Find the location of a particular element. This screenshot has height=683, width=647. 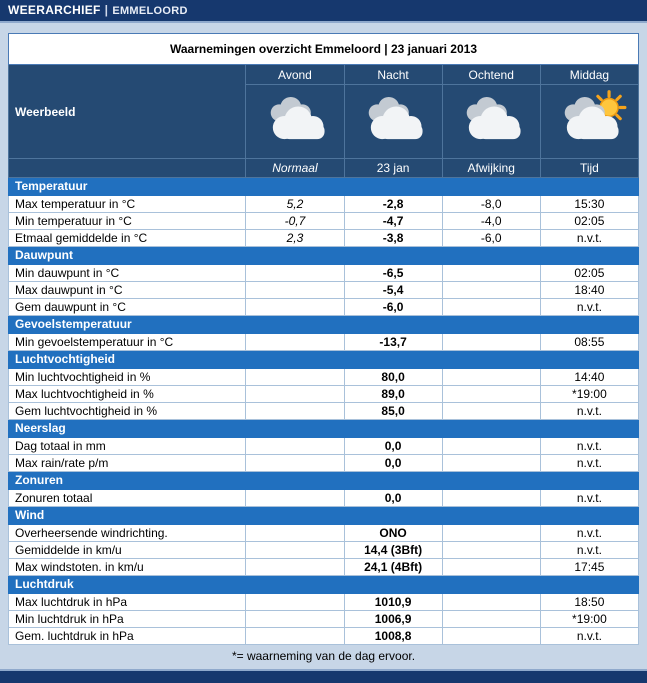

table-row: Max luchtvochtigheid in % 89,0 *19:00 is located at coordinates (323, 394).